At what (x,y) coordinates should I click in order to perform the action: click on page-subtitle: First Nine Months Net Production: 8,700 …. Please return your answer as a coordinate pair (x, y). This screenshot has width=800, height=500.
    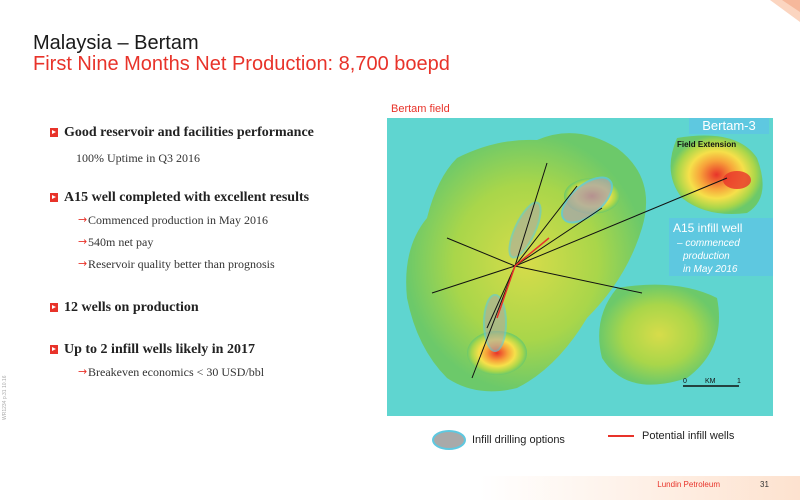
    Looking at the image, I should click on (241, 64).